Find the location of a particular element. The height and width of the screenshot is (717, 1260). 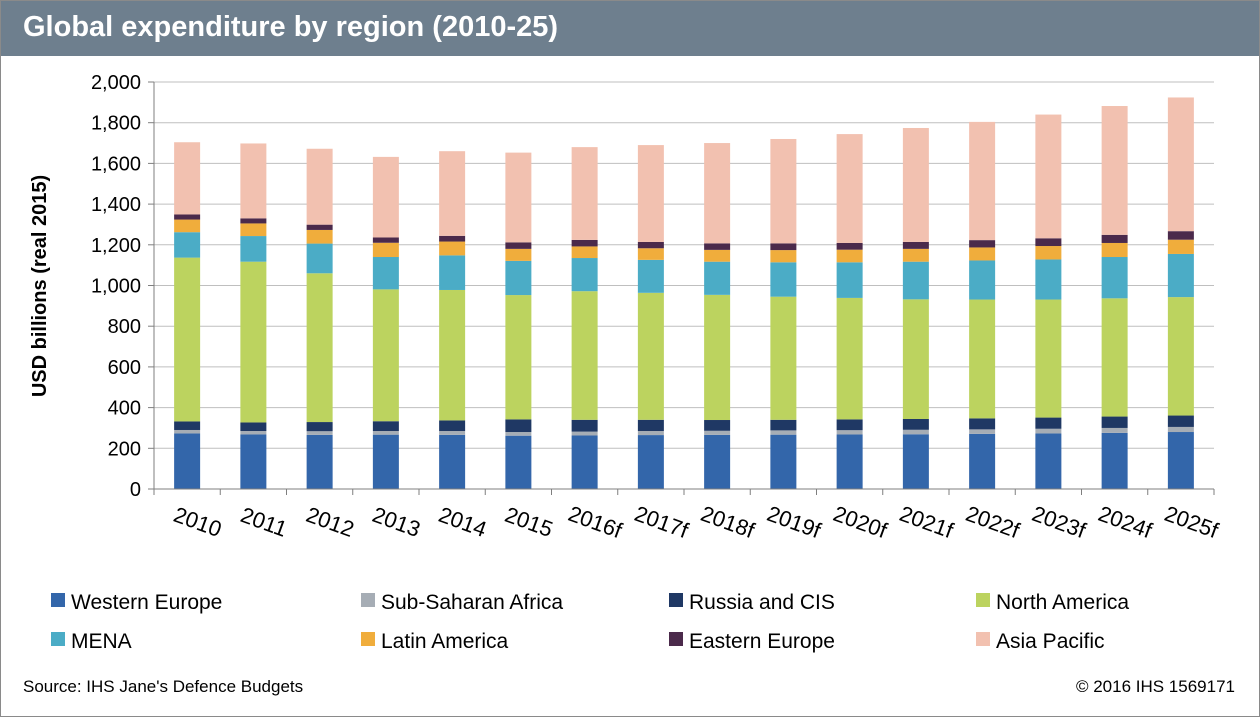

y-tick-label: 1,400 is located at coordinates (116, 205).